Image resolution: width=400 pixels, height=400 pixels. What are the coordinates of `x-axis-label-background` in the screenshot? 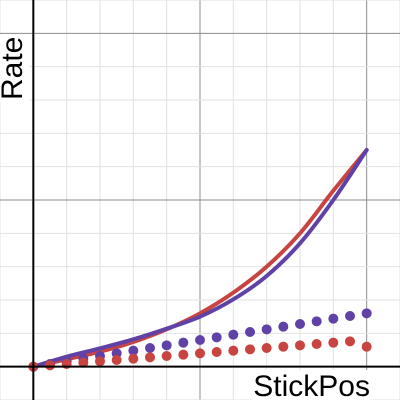 It's located at (311, 385).